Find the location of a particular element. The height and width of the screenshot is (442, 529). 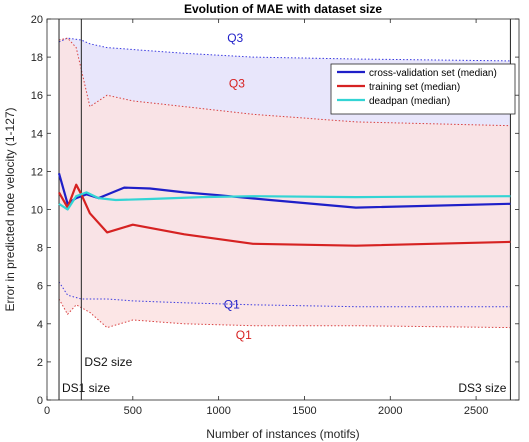

x-tick-label-1: 500 is located at coordinates (133, 411).